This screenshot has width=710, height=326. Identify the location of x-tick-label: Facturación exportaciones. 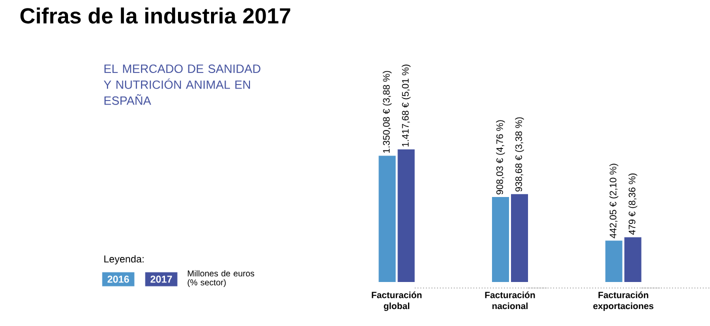
(623, 301).